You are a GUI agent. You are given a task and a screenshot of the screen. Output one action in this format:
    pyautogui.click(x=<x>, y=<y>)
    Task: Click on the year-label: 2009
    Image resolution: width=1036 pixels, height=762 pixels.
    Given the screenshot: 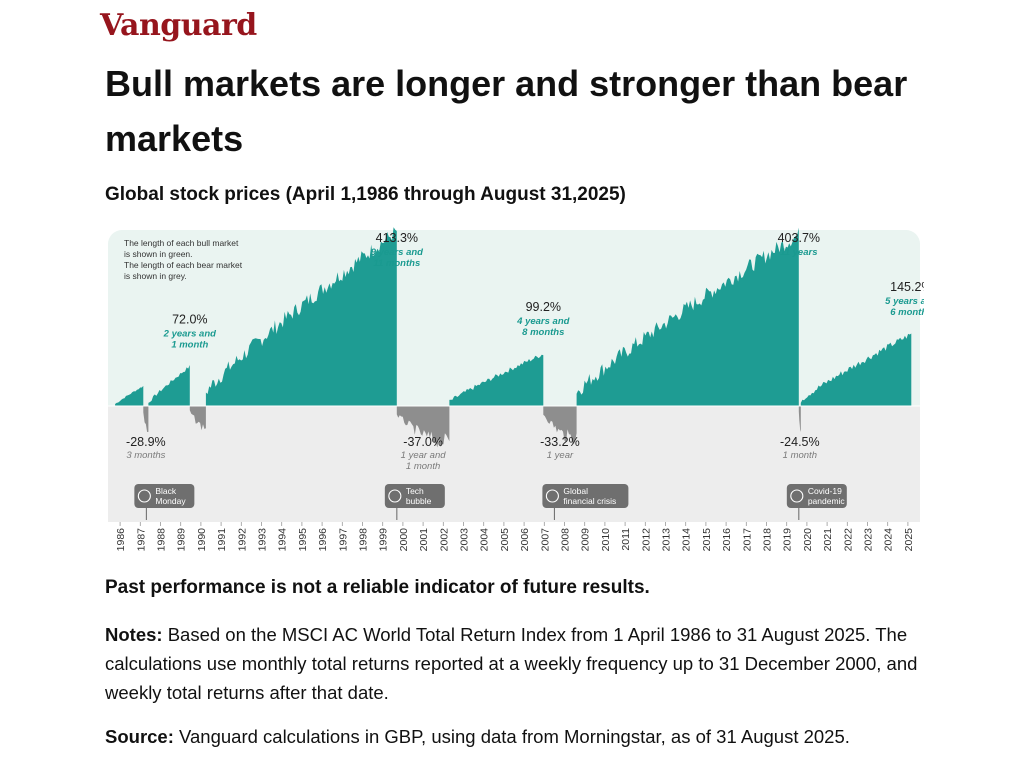 What is the action you would take?
    pyautogui.click(x=586, y=540)
    